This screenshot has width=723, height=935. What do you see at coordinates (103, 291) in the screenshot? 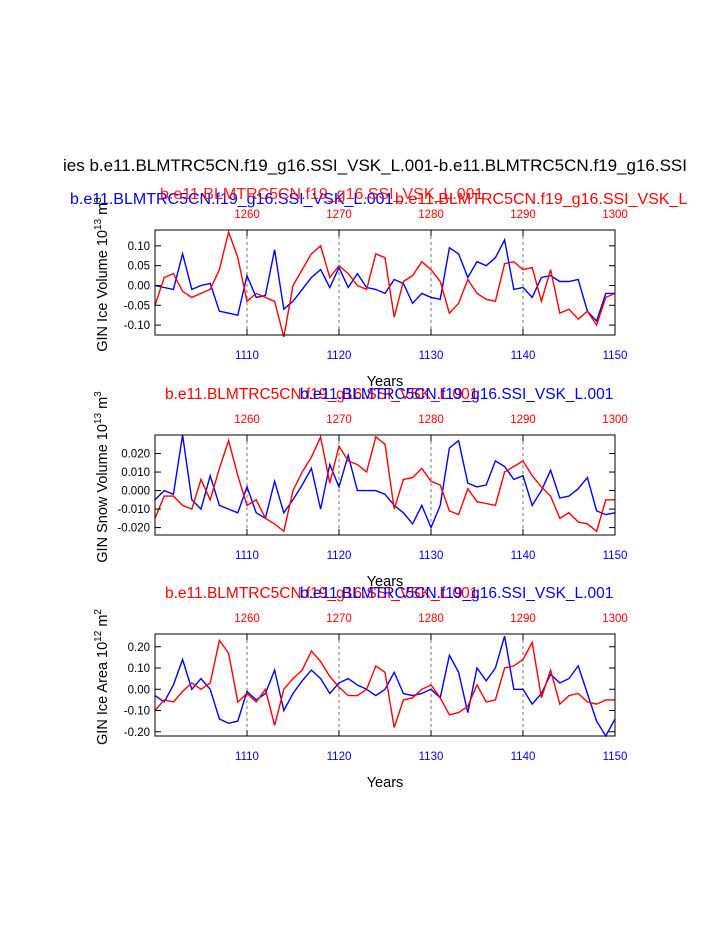
I see `y-label-text: GIN Ice Volume 10` at bounding box center [103, 291].